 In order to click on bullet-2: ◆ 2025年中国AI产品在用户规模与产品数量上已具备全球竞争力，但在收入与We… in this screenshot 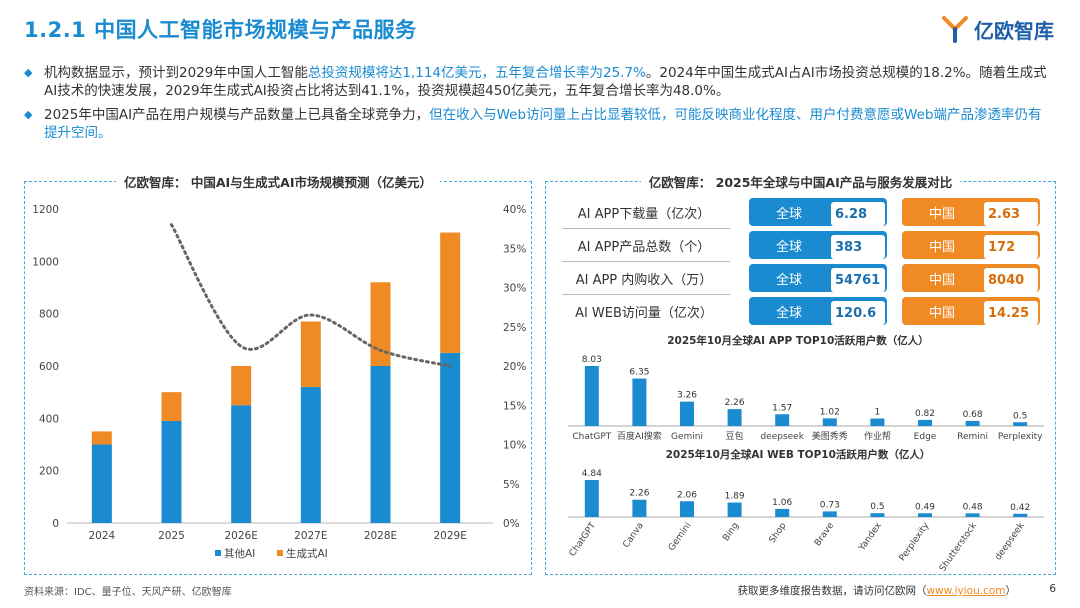, I will do `click(539, 124)`.